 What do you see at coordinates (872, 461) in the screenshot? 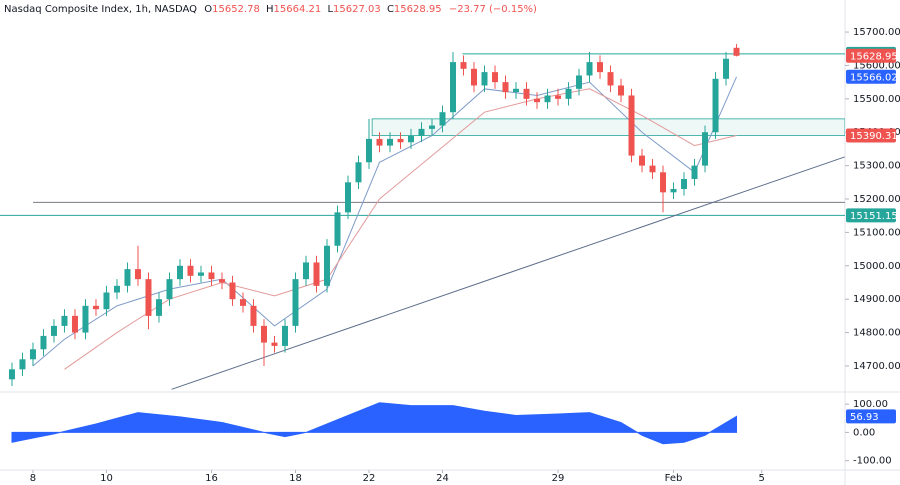
I see `osc-tick-label: -100.00` at bounding box center [872, 461].